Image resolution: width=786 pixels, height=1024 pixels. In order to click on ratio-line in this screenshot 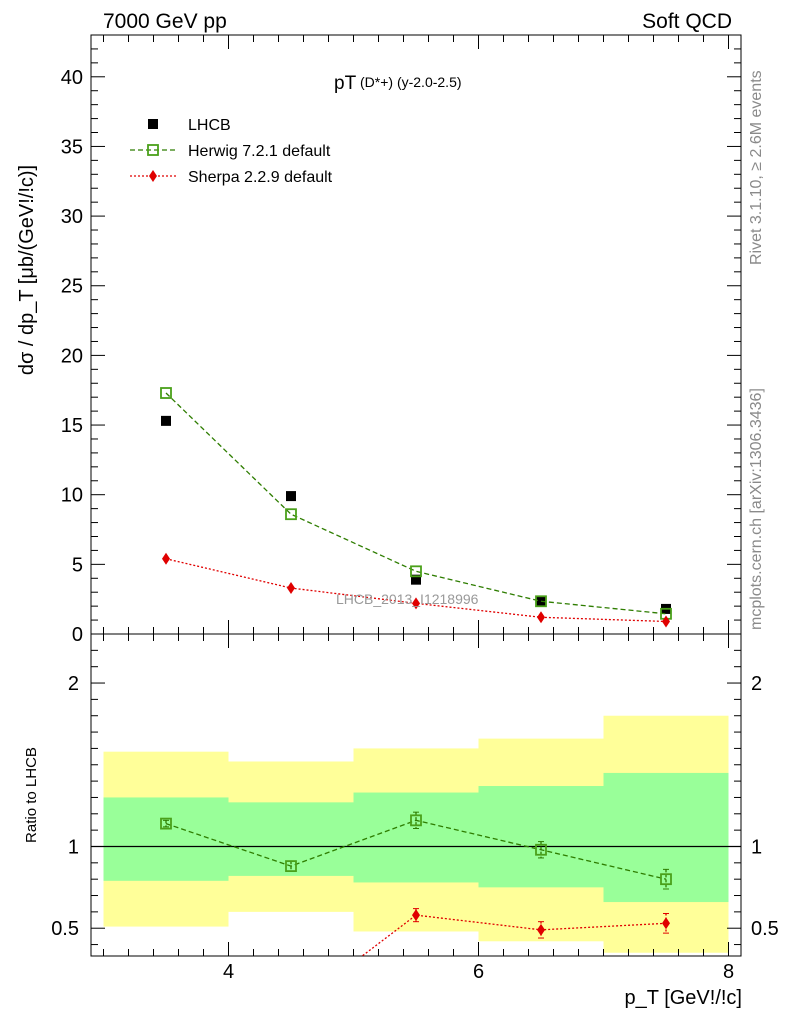, I will do `click(416, 849)`.